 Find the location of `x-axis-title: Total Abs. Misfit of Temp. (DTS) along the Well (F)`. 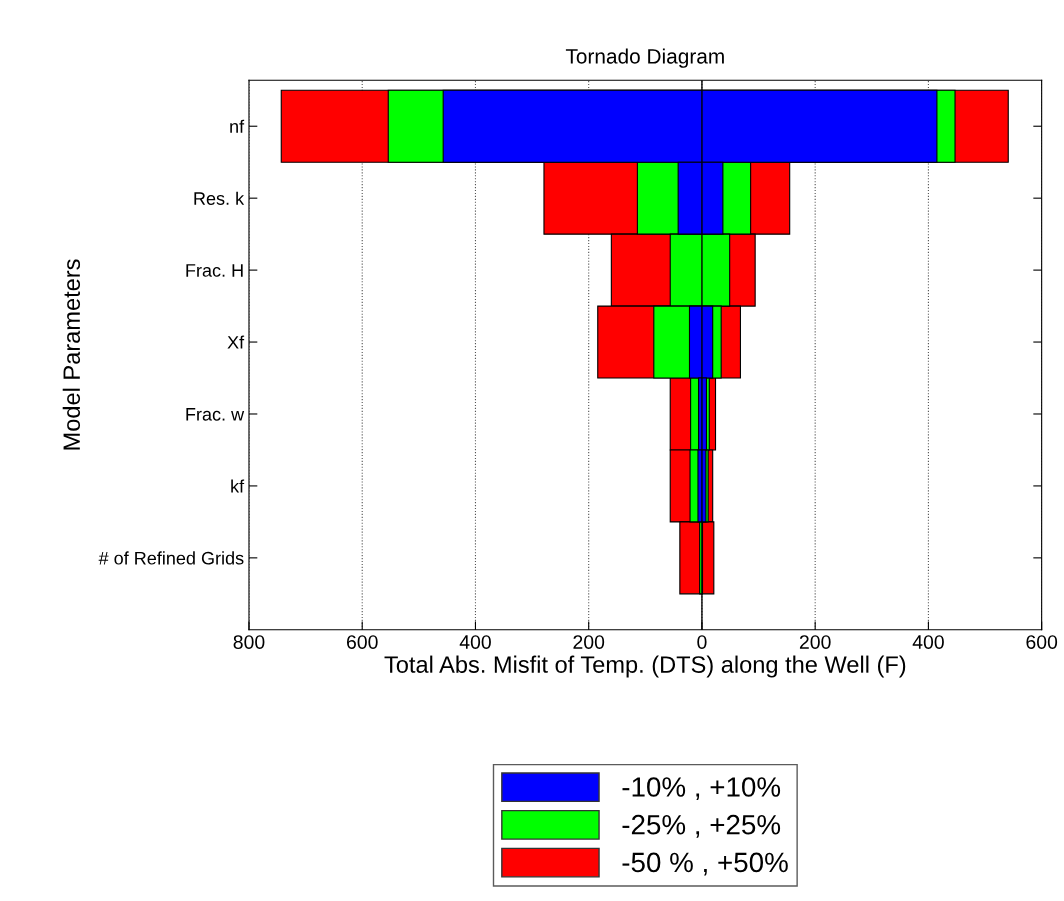

x-axis-title: Total Abs. Misfit of Temp. (DTS) along the Well (F) is located at coordinates (645, 666).